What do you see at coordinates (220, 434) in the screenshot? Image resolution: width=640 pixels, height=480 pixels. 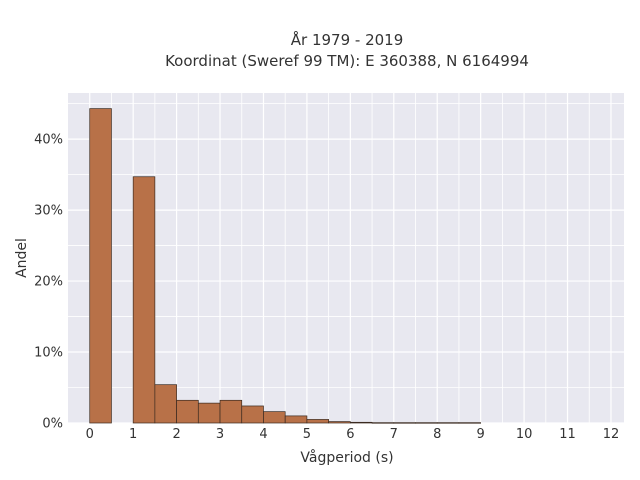 I see `x-tick-label: 3` at bounding box center [220, 434].